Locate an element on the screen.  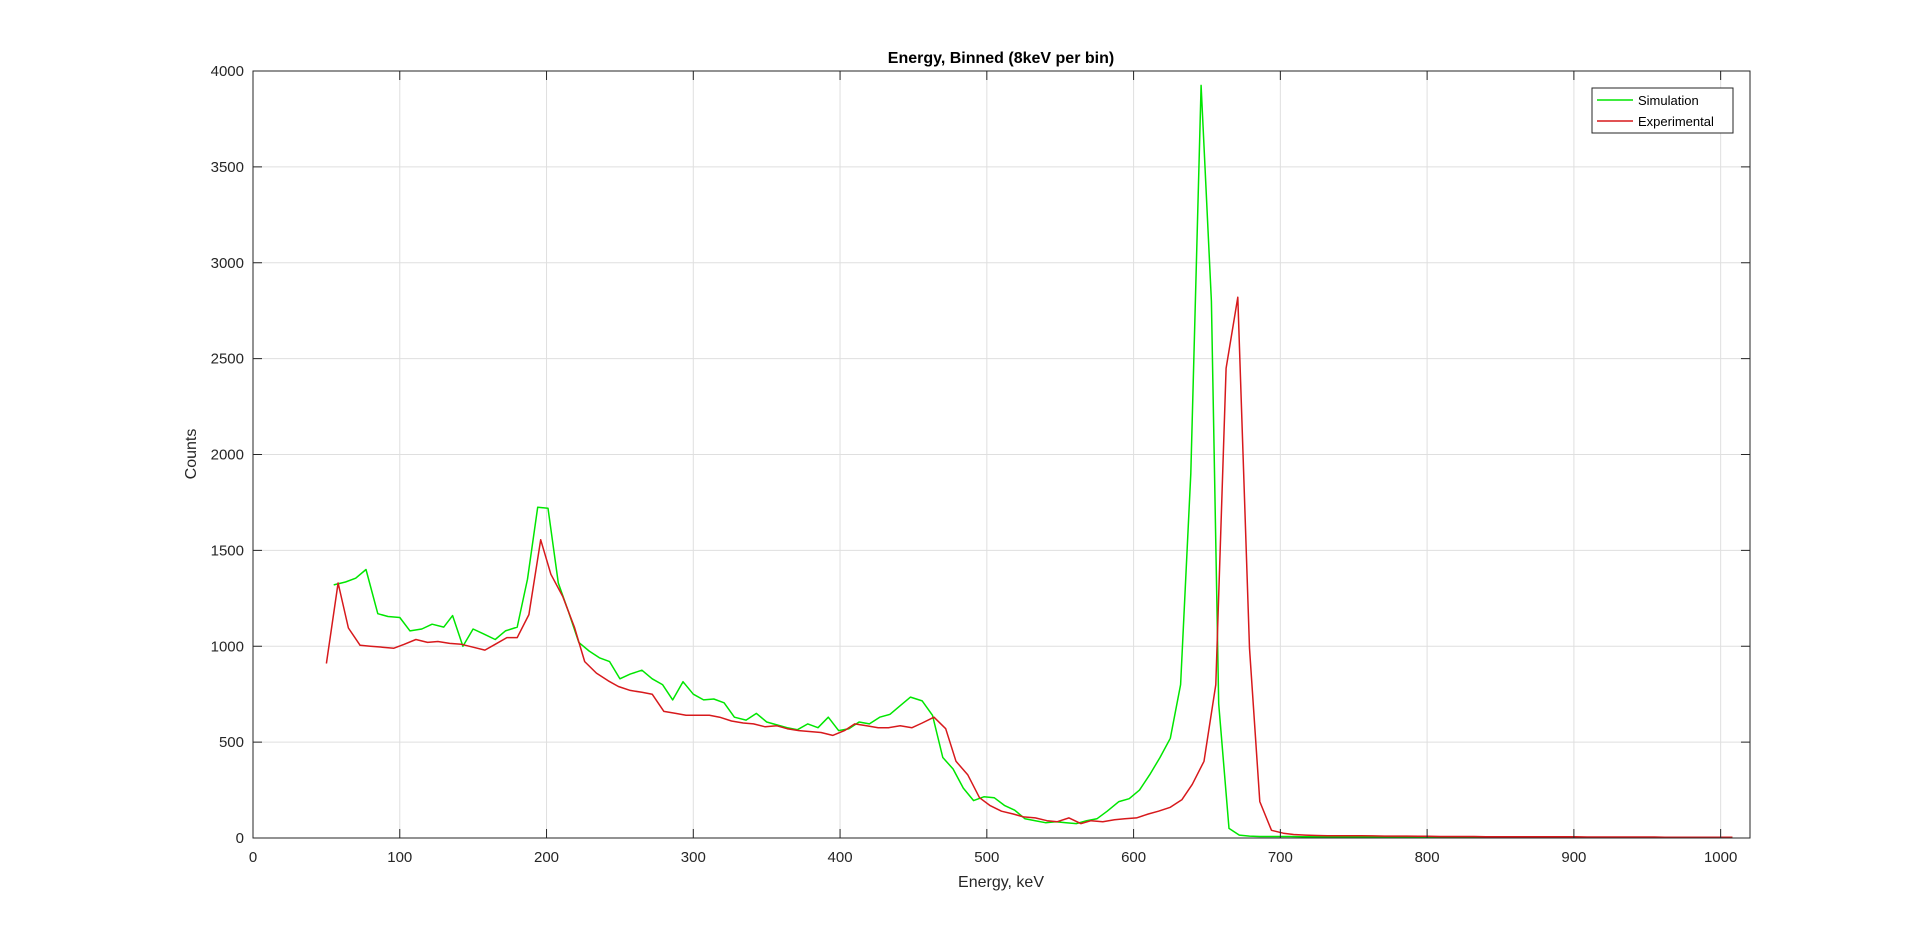
x-tick-label: 1000 is located at coordinates (1720, 857).